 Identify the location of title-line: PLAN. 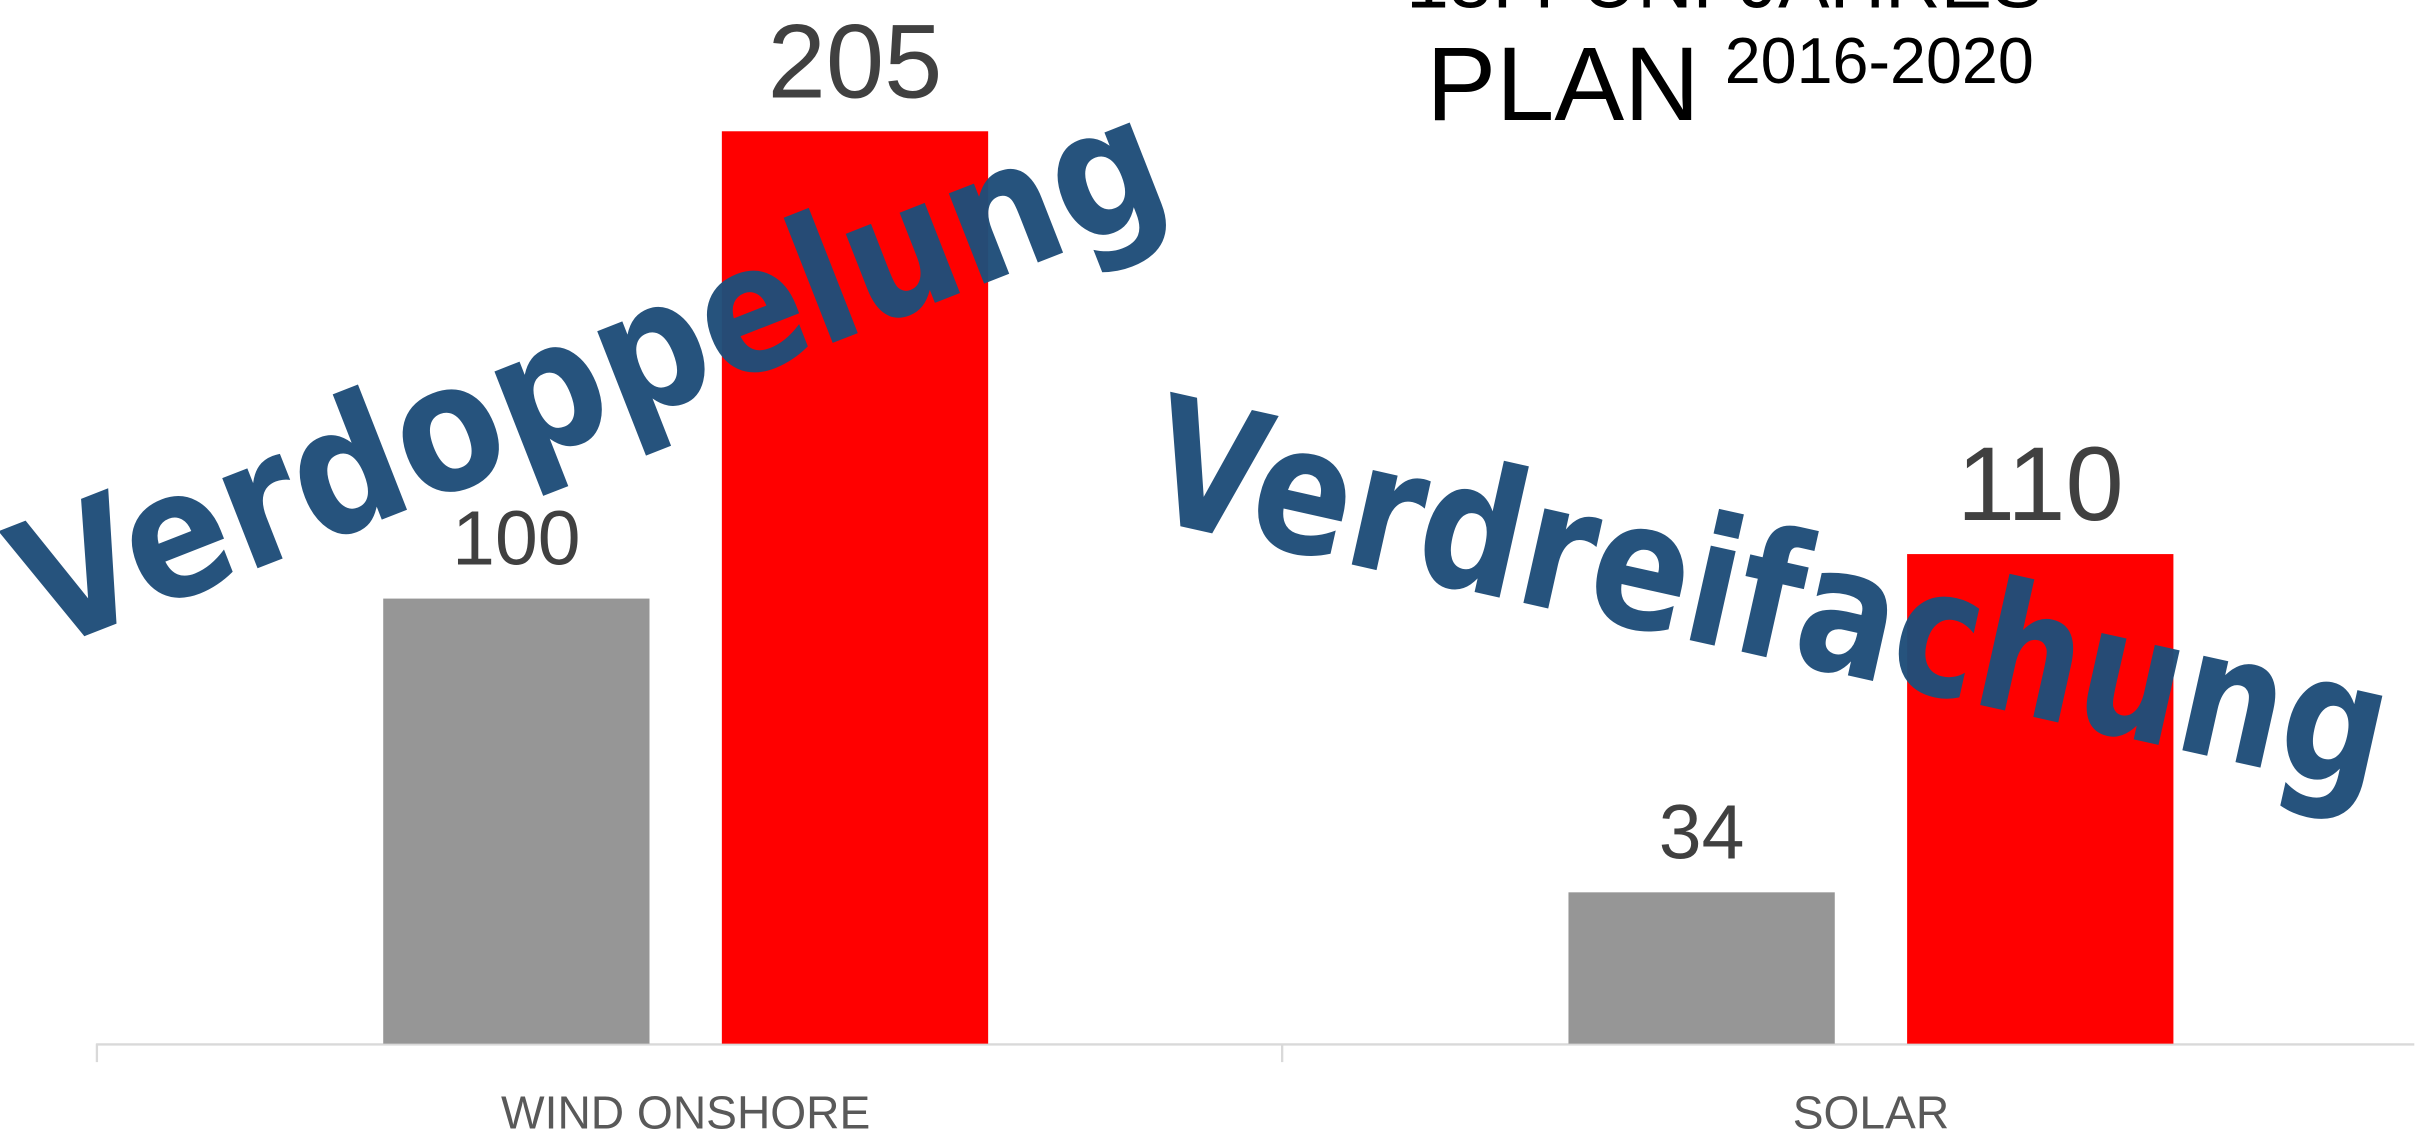
(1562, 84).